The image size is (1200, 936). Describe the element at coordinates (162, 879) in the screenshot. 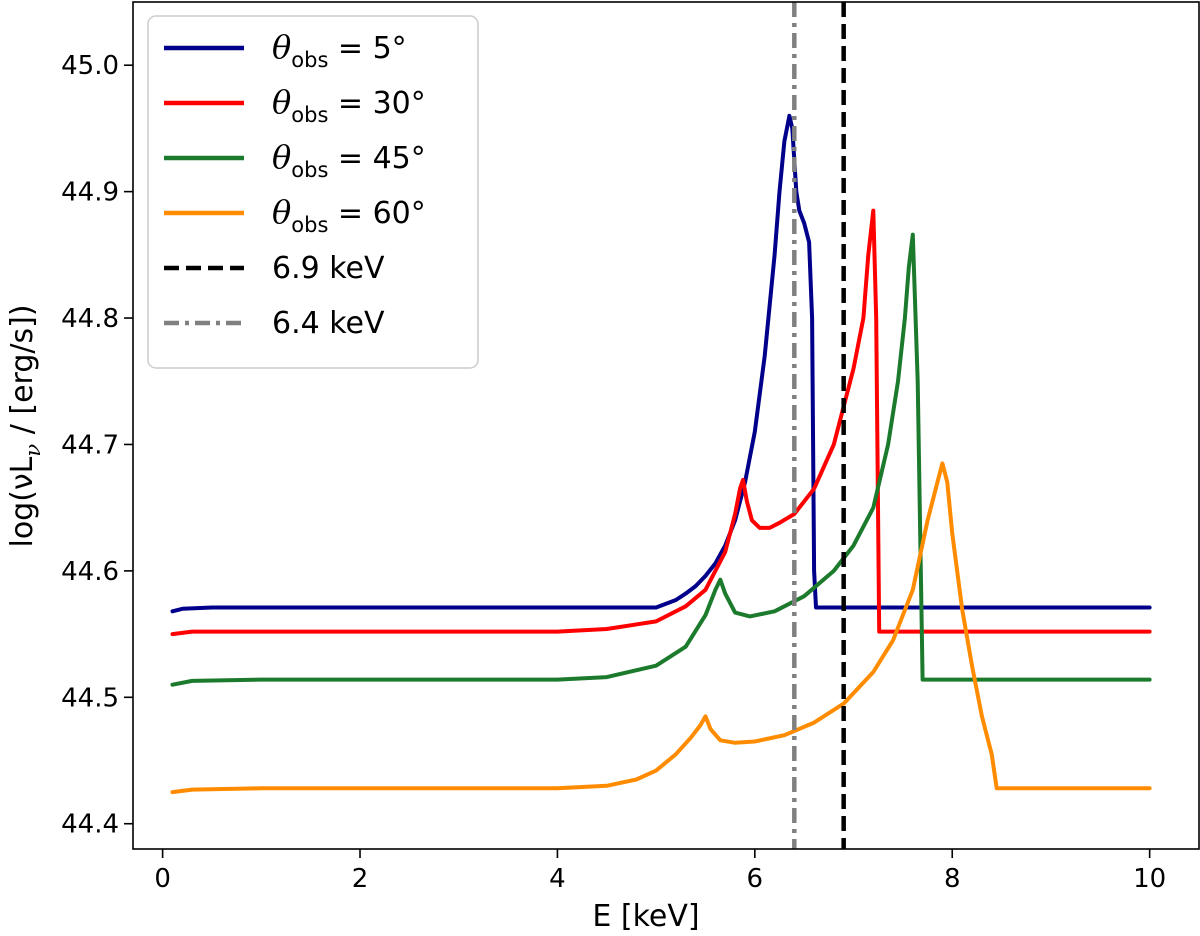

I see `x-tick-label: 0` at that location.